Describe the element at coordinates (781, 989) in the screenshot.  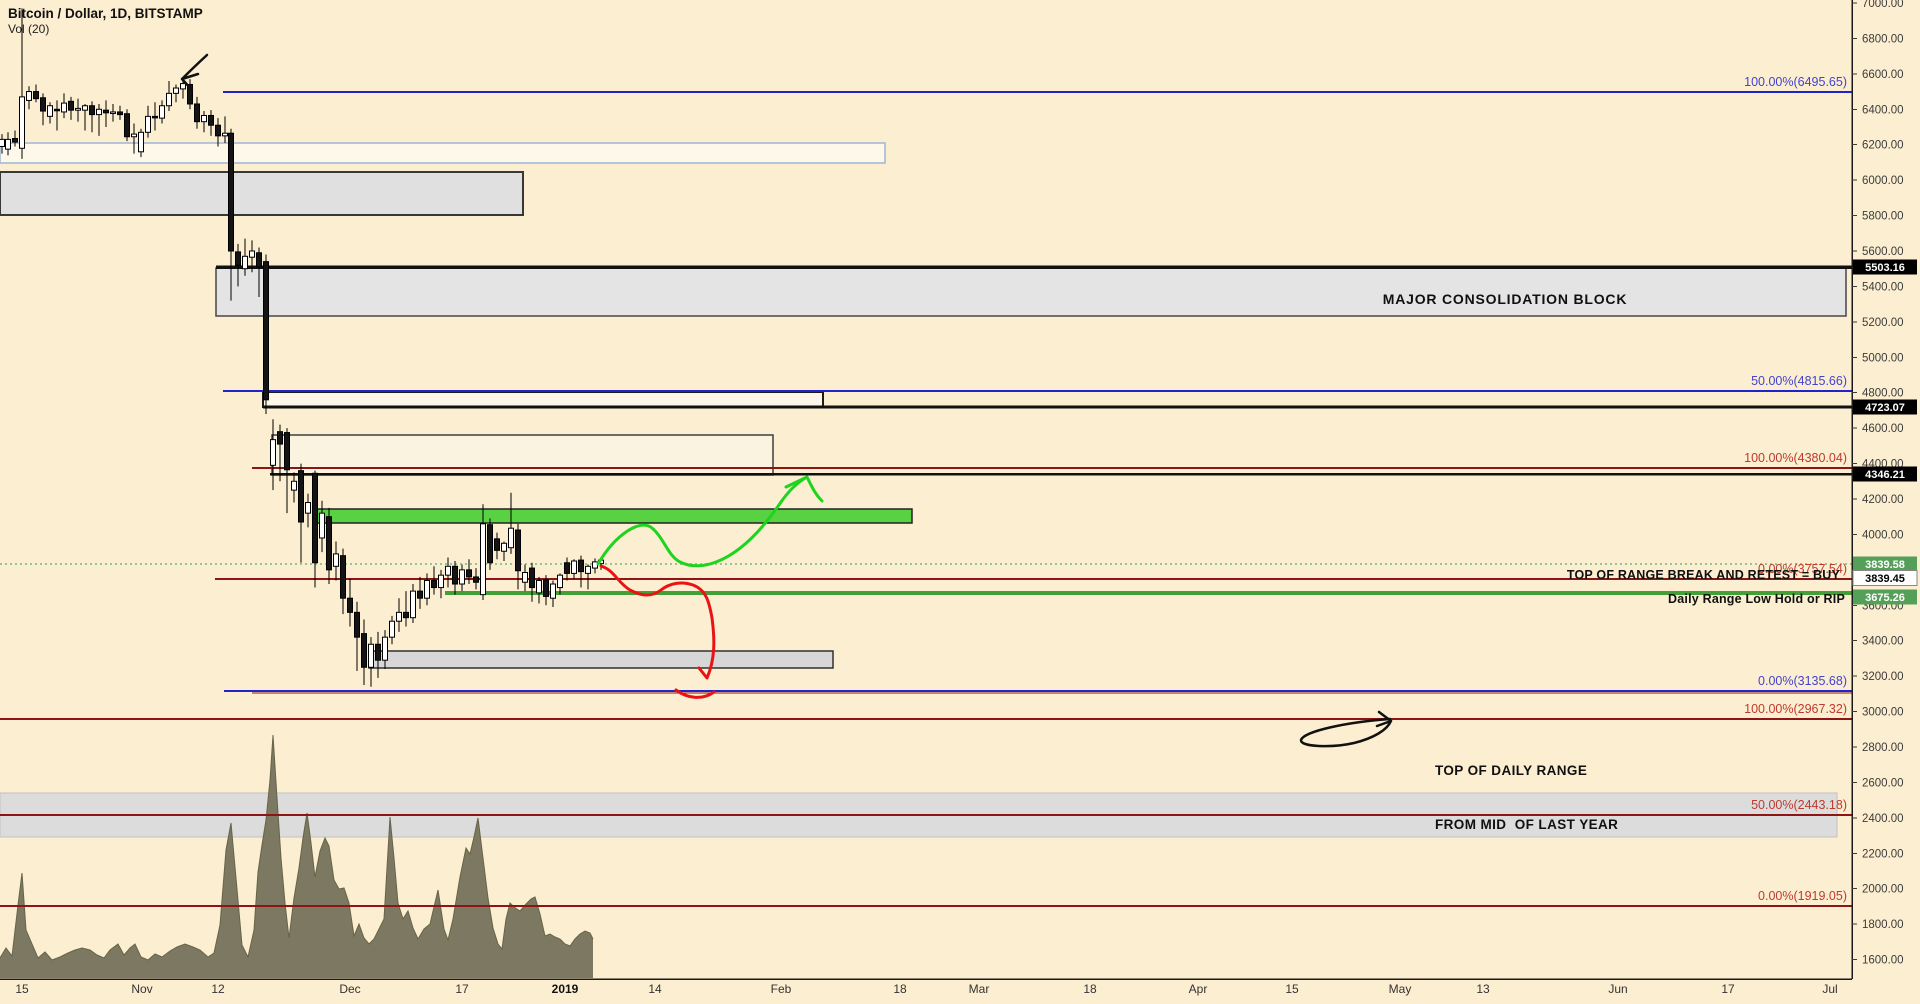
I see `time-label: Feb` at that location.